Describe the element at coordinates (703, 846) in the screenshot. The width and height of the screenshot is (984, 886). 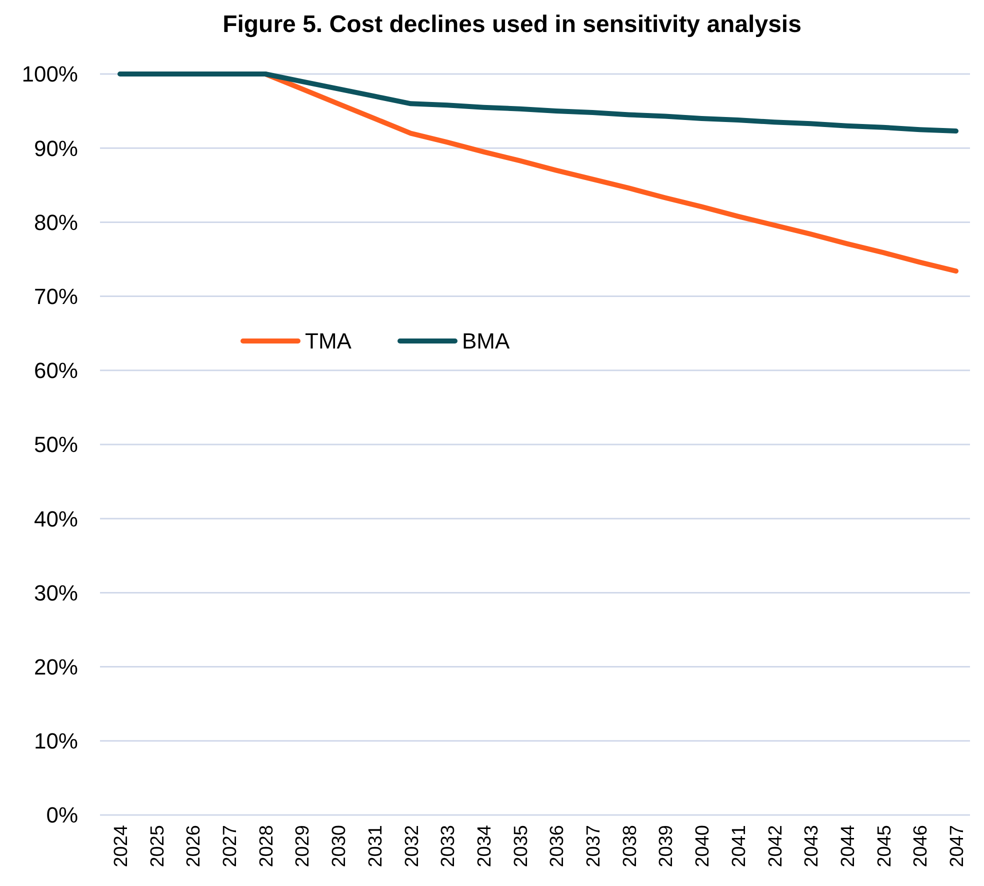
I see `x-tick-label: 2040` at that location.